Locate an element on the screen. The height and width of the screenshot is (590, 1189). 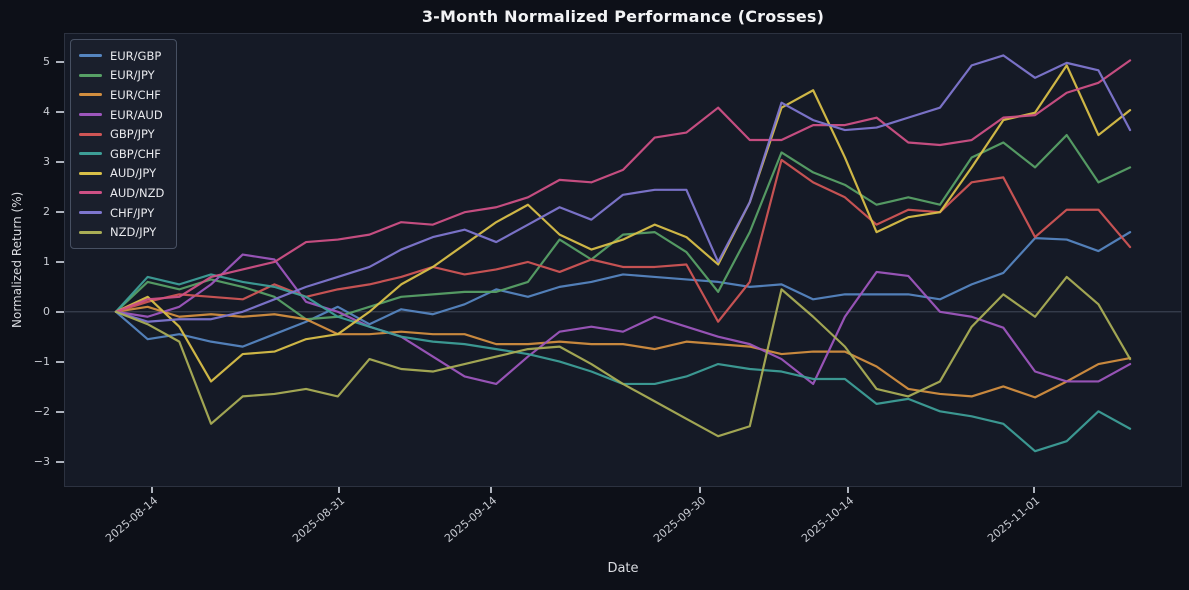
legend-label: EUR/CHF is located at coordinates (135, 94).